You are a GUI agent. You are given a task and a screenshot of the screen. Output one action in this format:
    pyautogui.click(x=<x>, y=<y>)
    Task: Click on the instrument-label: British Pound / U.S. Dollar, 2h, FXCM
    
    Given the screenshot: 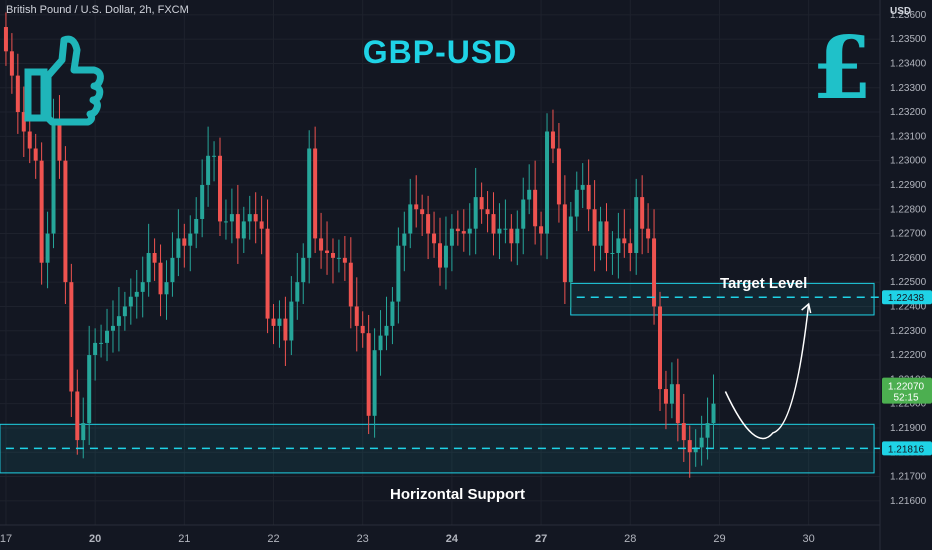 What is the action you would take?
    pyautogui.click(x=97, y=10)
    